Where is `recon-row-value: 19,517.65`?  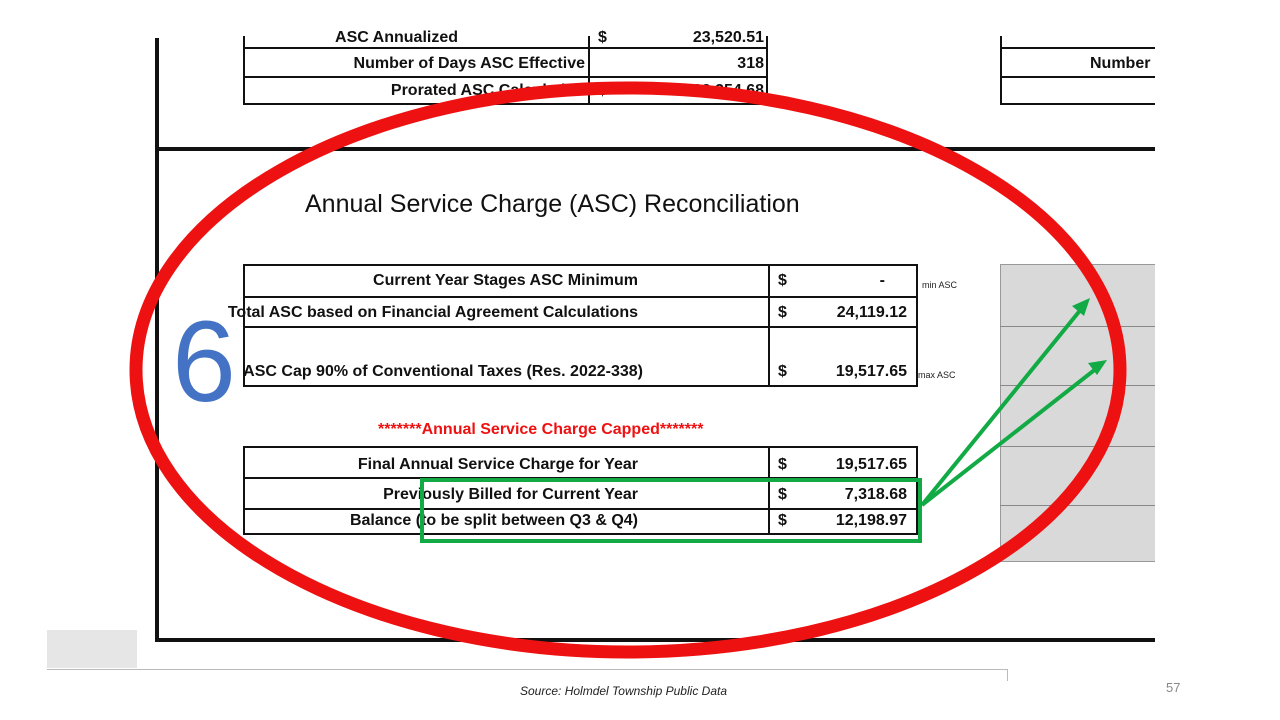 recon-row-value: 19,517.65 is located at coordinates (871, 371).